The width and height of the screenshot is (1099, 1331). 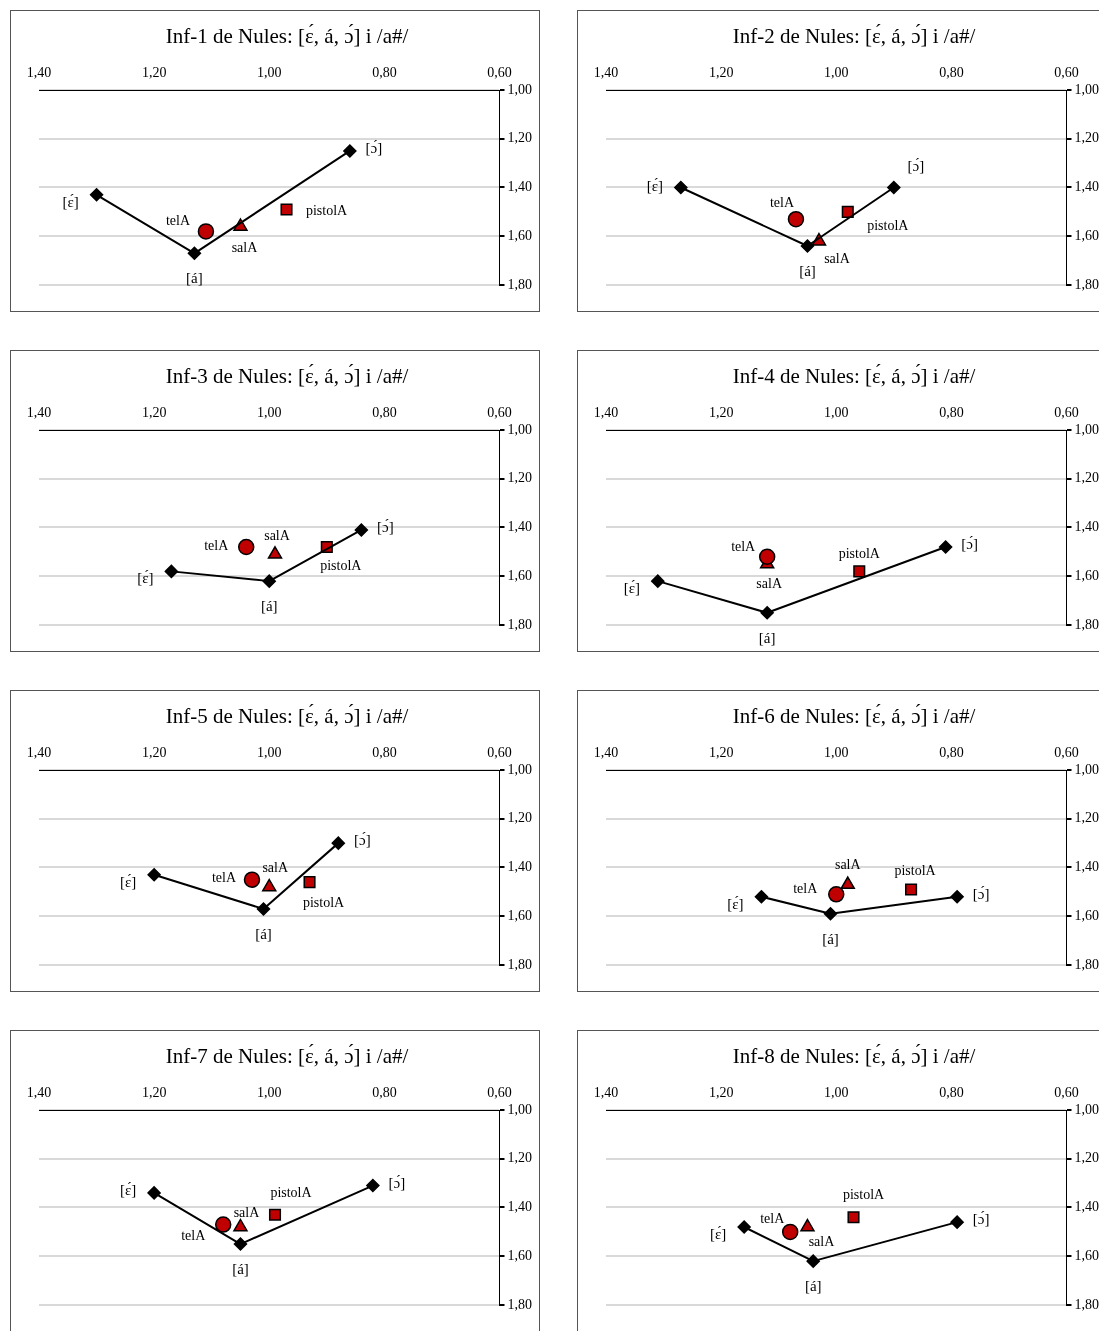 What do you see at coordinates (287, 1056) in the screenshot?
I see `chart-title: Inf-7 de Nules: [ɛ́, á, ɔ́] i /a#/` at bounding box center [287, 1056].